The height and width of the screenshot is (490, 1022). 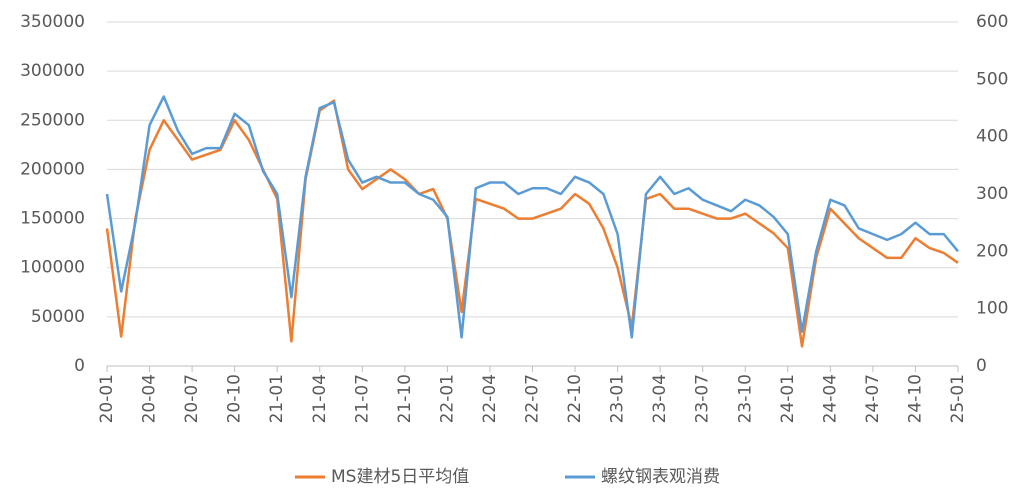 What do you see at coordinates (150, 398) in the screenshot?
I see `x-tick-label: 20-04` at bounding box center [150, 398].